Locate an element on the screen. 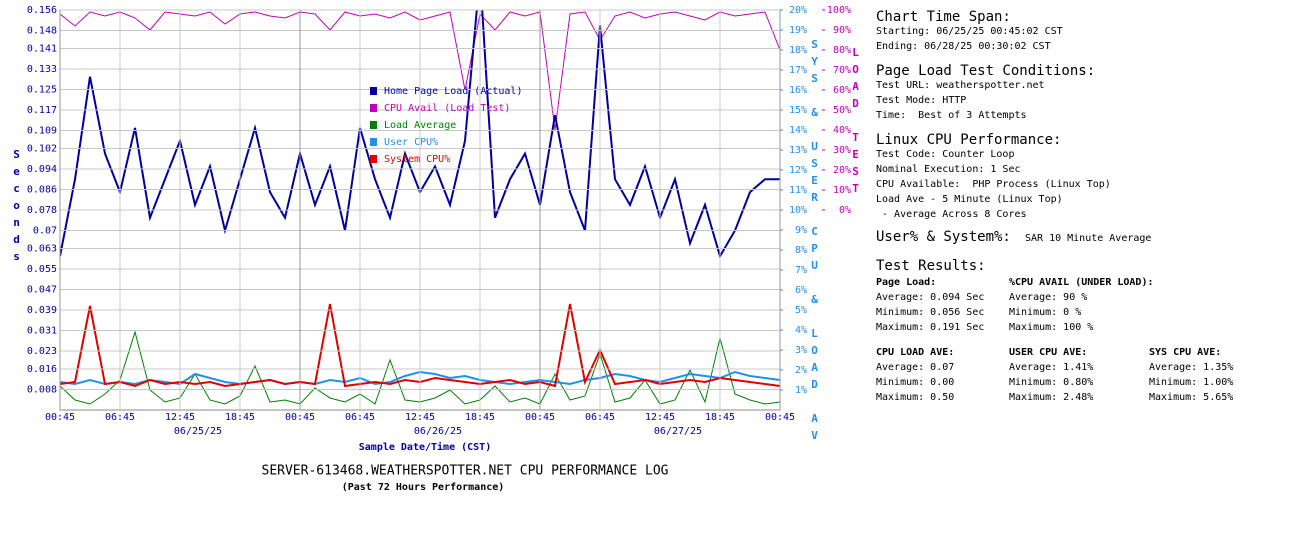 Image resolution: width=1300 pixels, height=550 pixels. result-title: CPU LOAD AVE: is located at coordinates (915, 352).